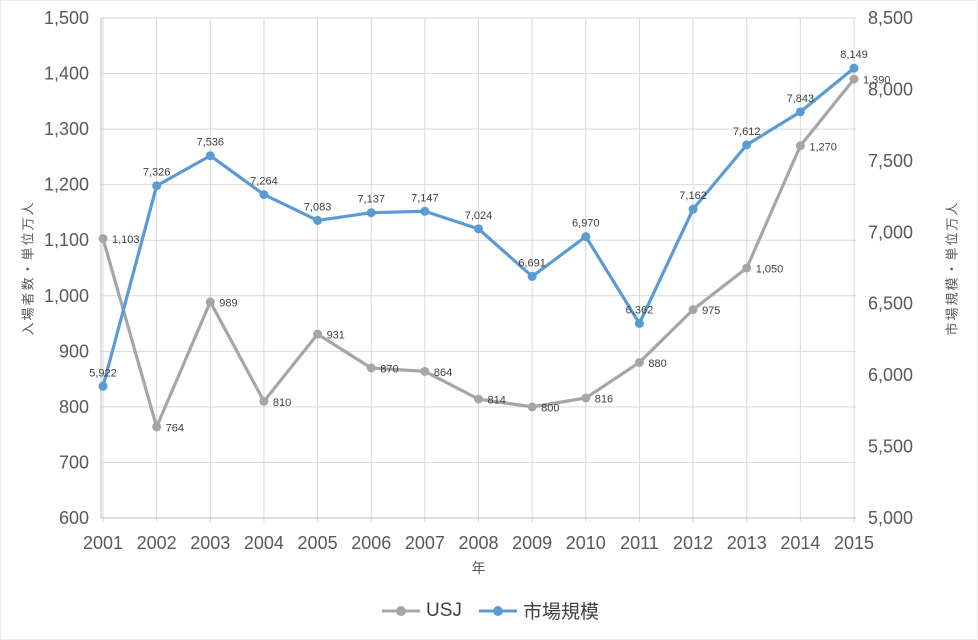  I want to click on data-label-0: 1,103, so click(126, 240).